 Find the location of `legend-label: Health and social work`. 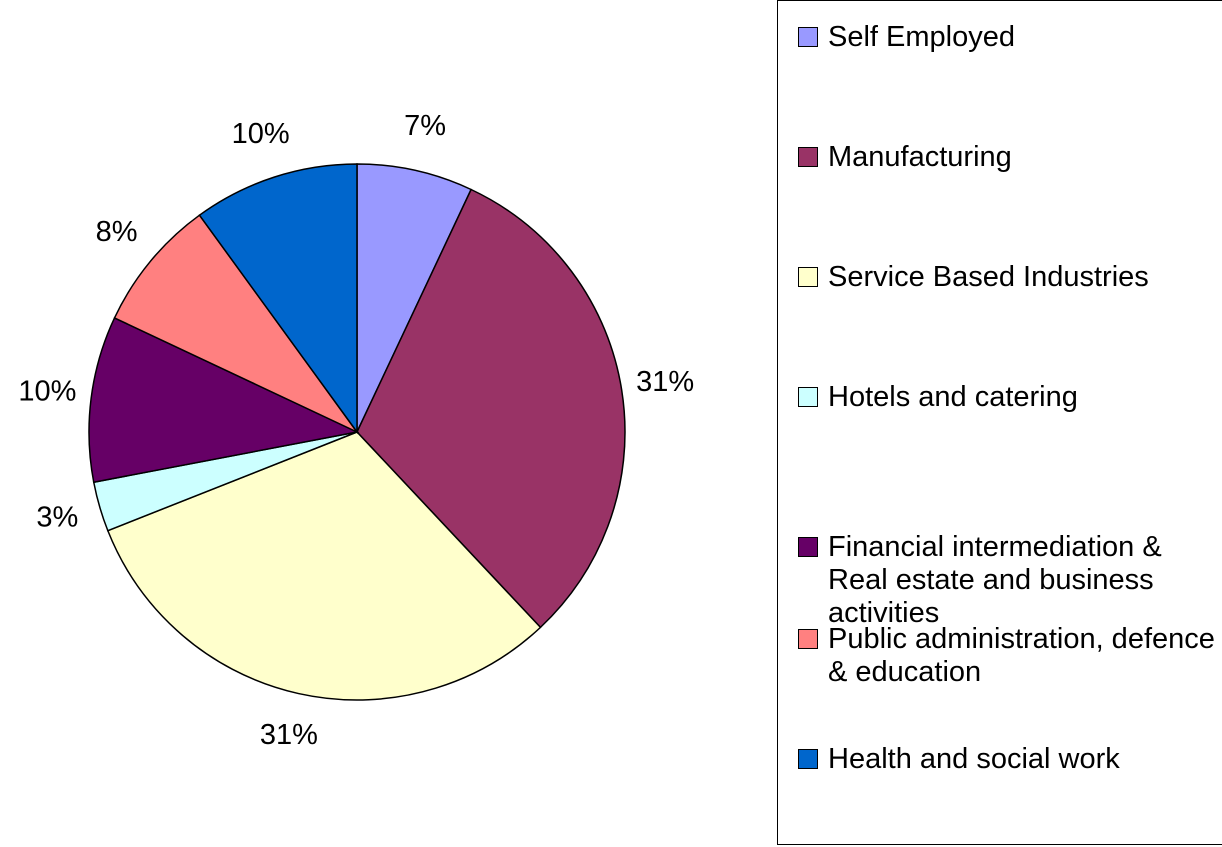

legend-label: Health and social work is located at coordinates (974, 759).